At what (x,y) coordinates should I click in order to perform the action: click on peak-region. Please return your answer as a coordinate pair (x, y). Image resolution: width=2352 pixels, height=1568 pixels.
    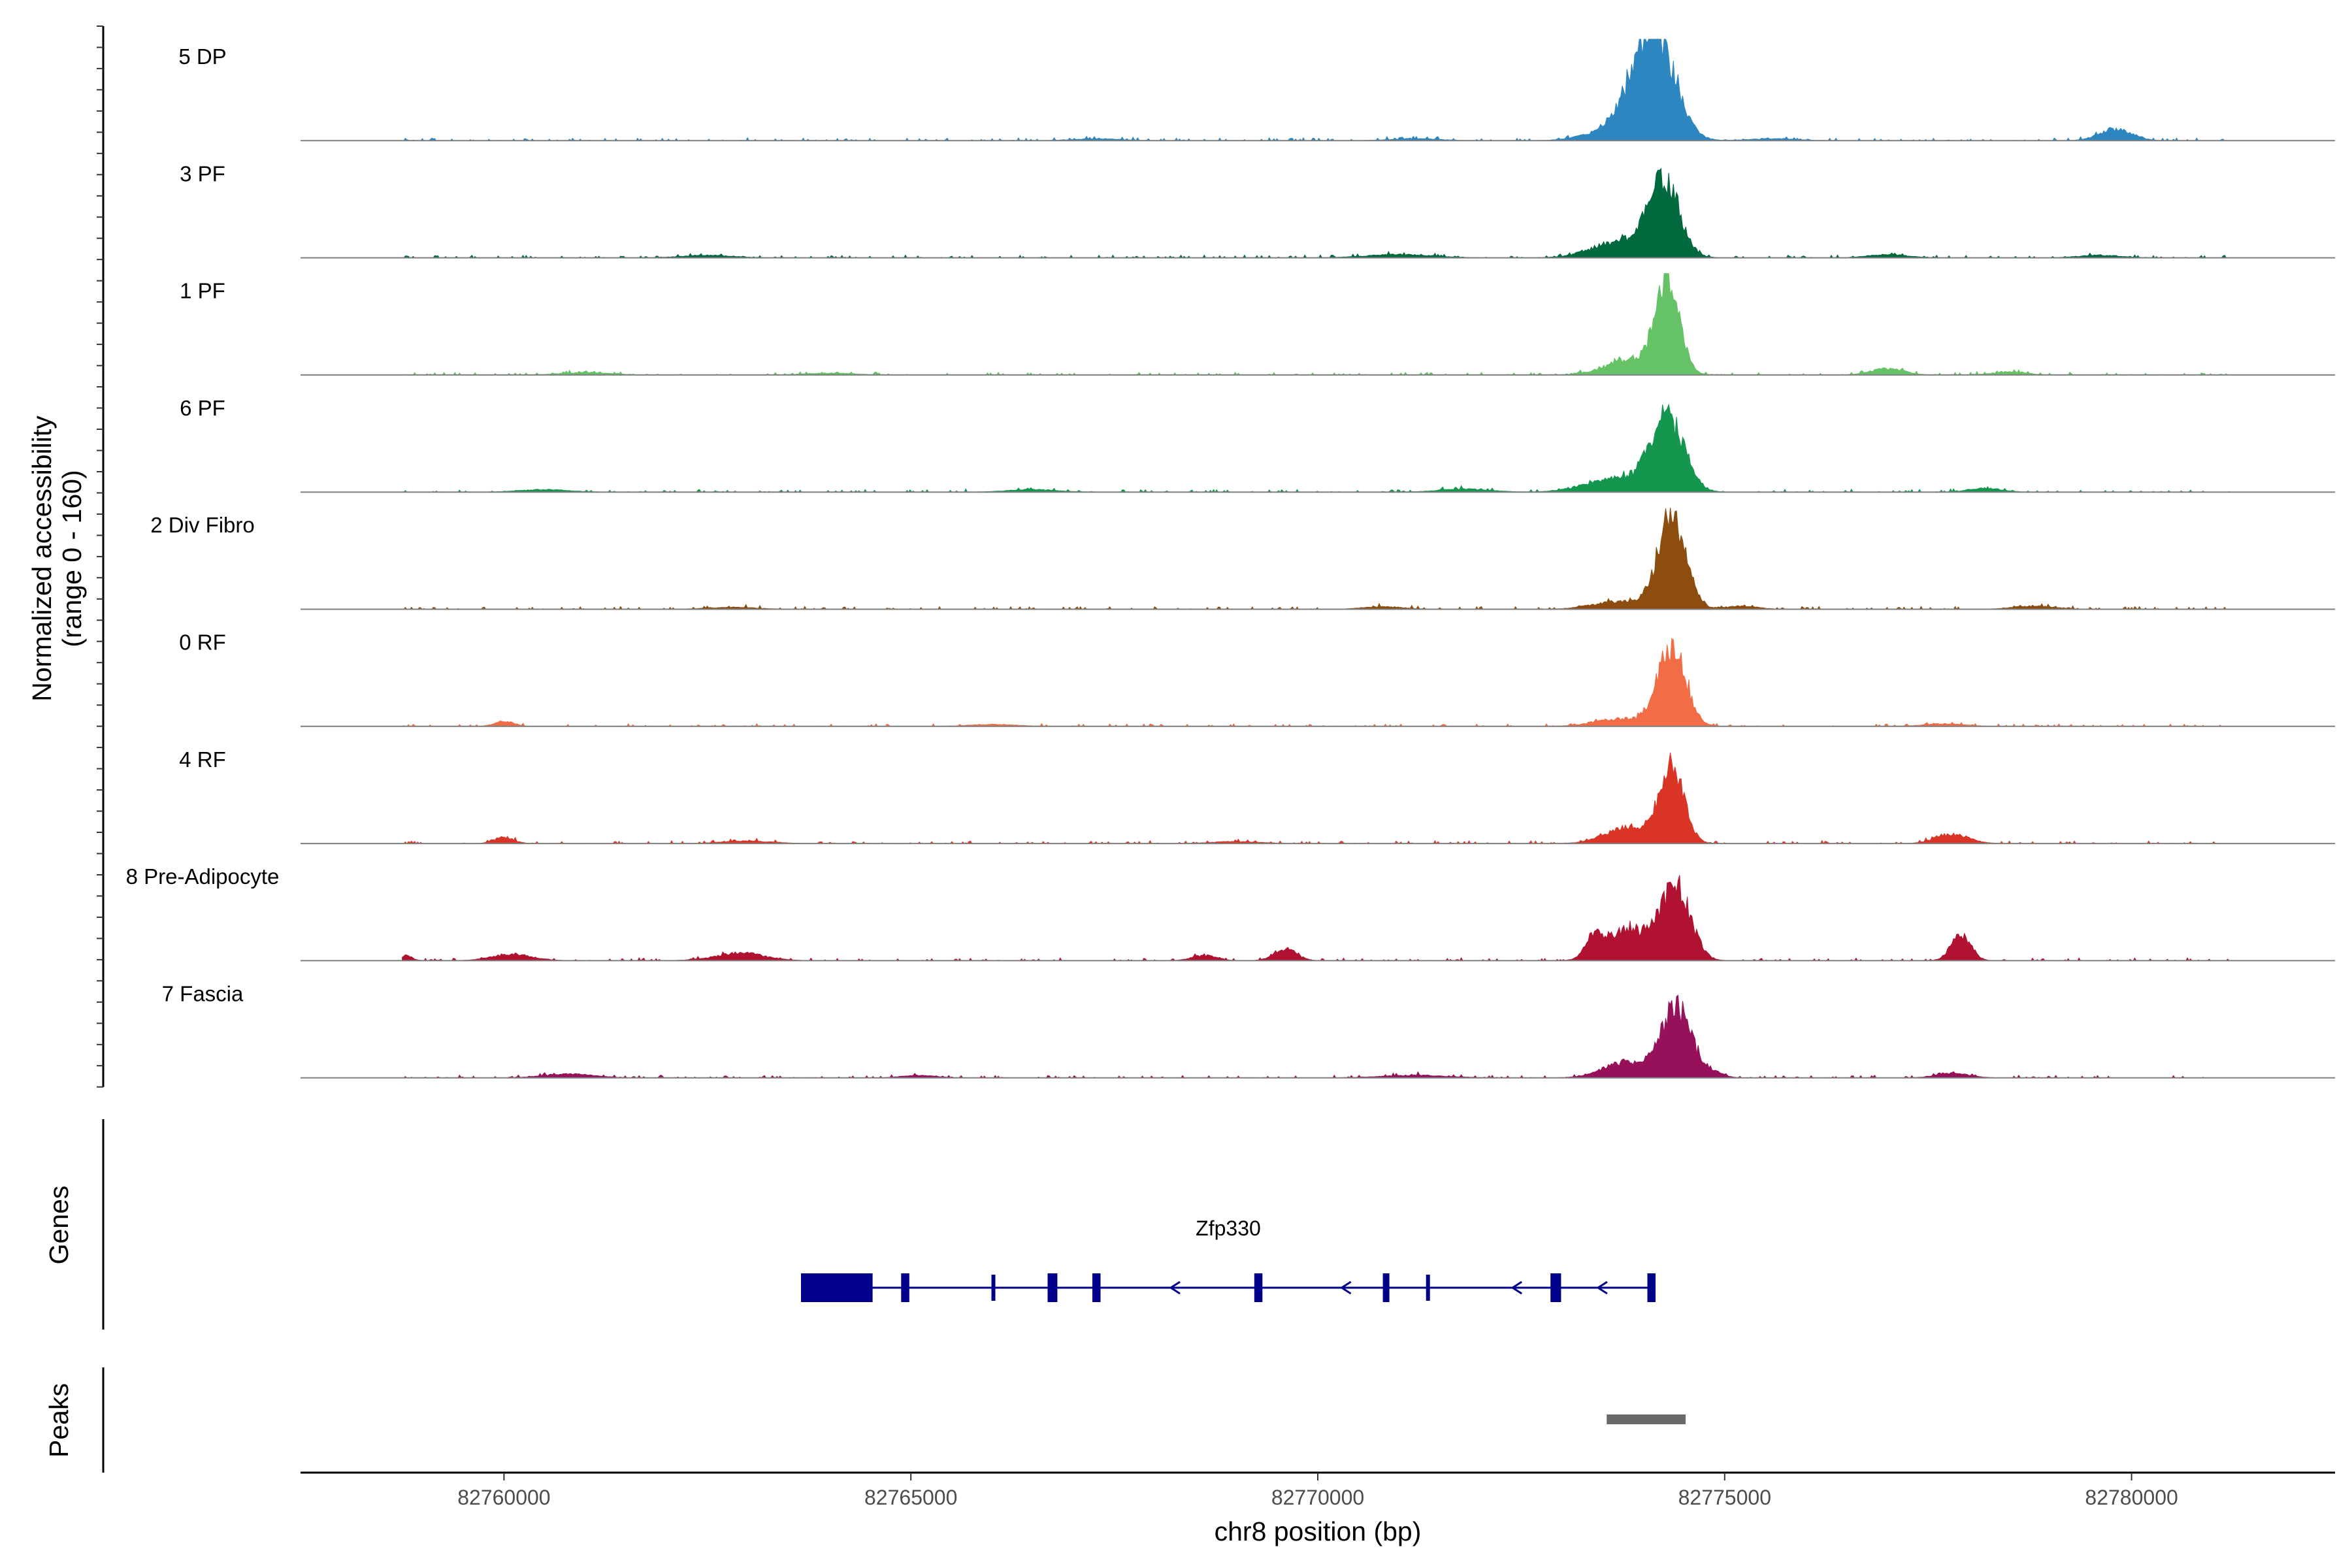
    Looking at the image, I should click on (1646, 1419).